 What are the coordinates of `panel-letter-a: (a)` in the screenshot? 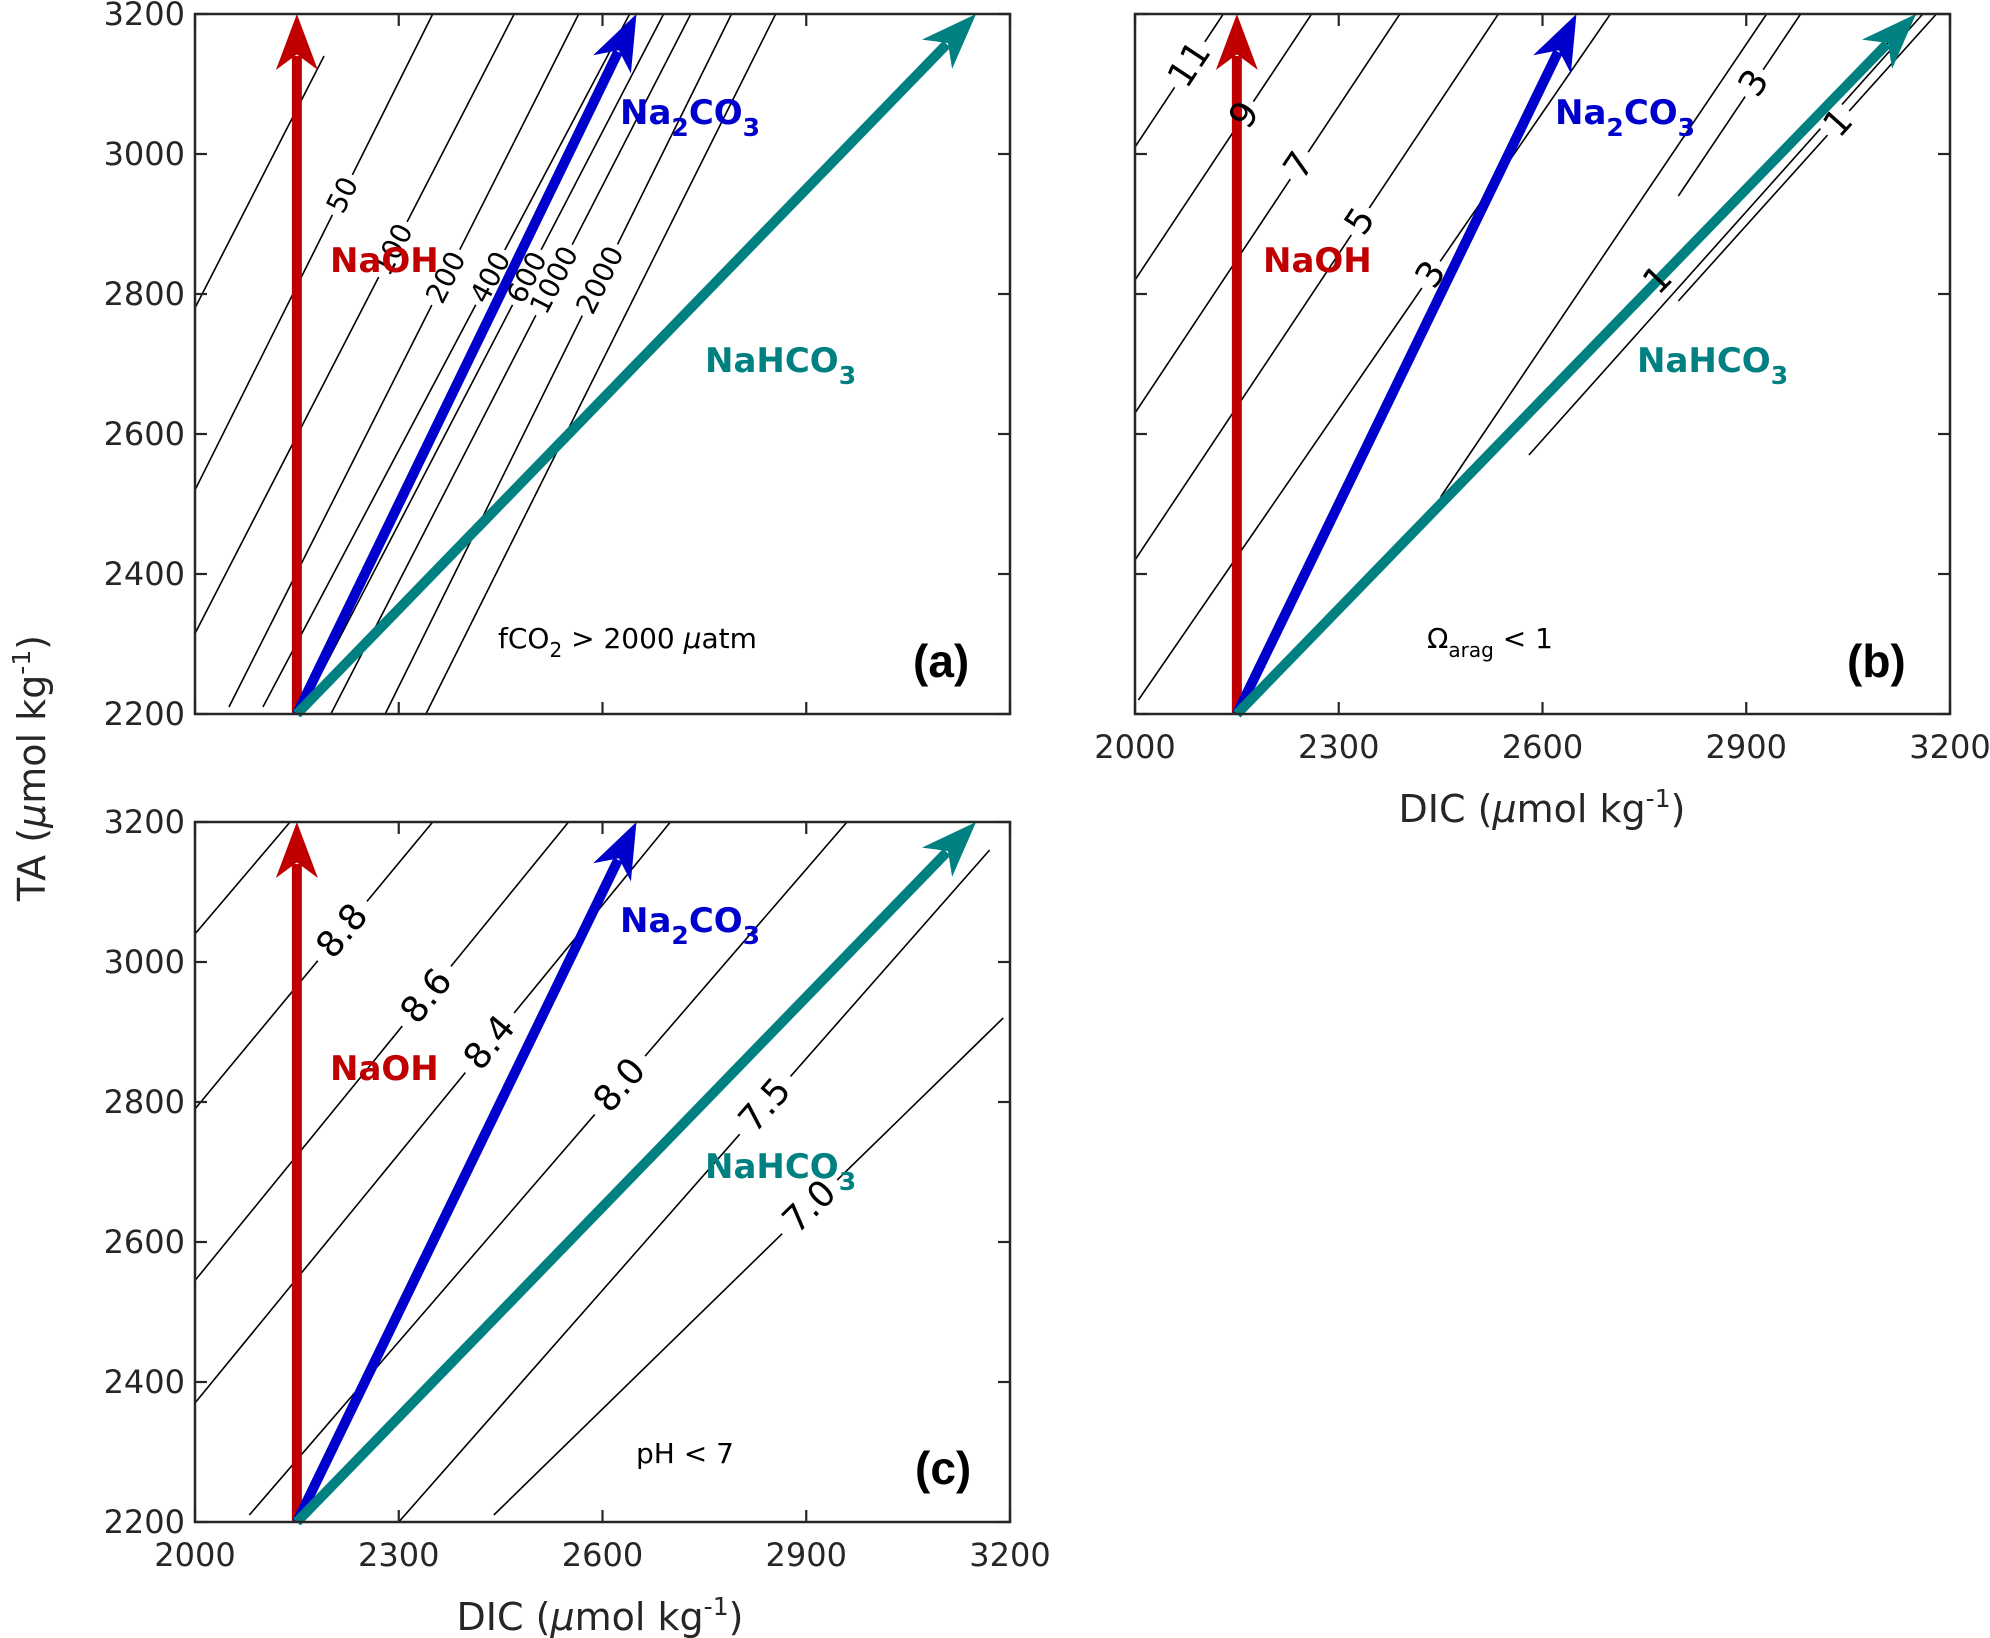 It's located at (941, 661).